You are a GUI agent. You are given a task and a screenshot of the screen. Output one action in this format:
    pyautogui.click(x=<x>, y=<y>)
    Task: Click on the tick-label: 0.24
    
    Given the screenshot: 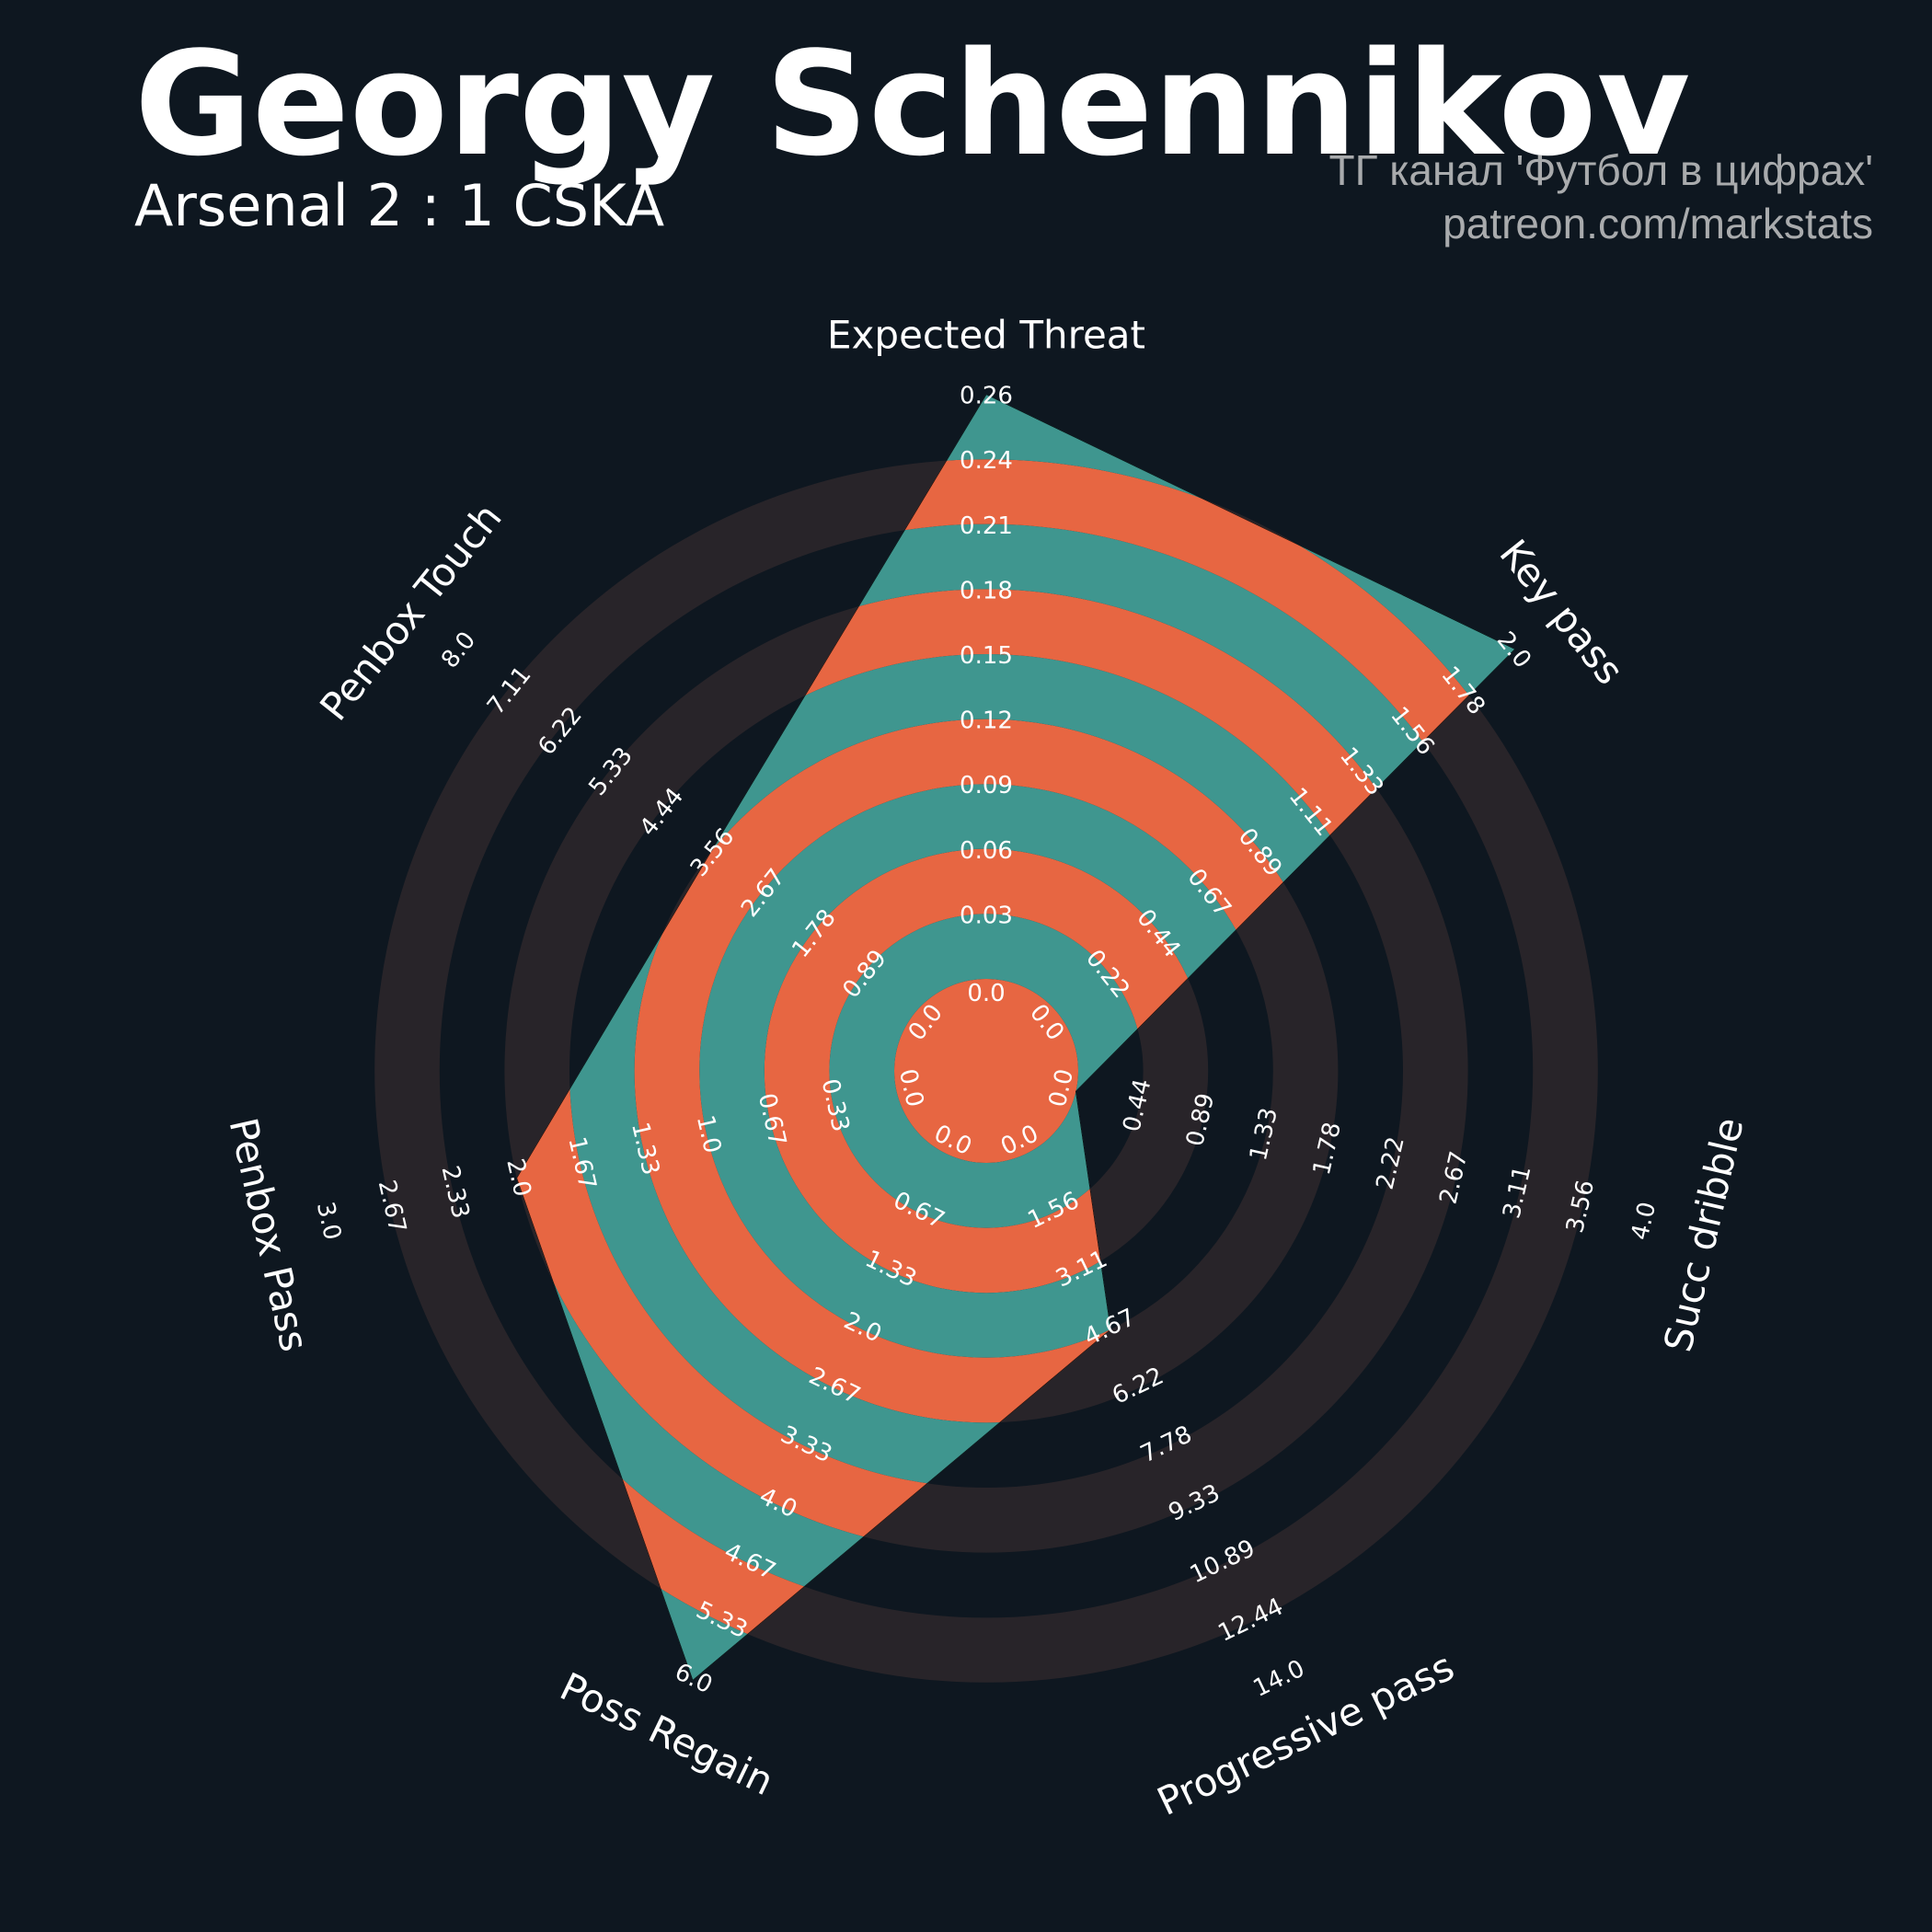 What is the action you would take?
    pyautogui.click(x=986, y=461)
    